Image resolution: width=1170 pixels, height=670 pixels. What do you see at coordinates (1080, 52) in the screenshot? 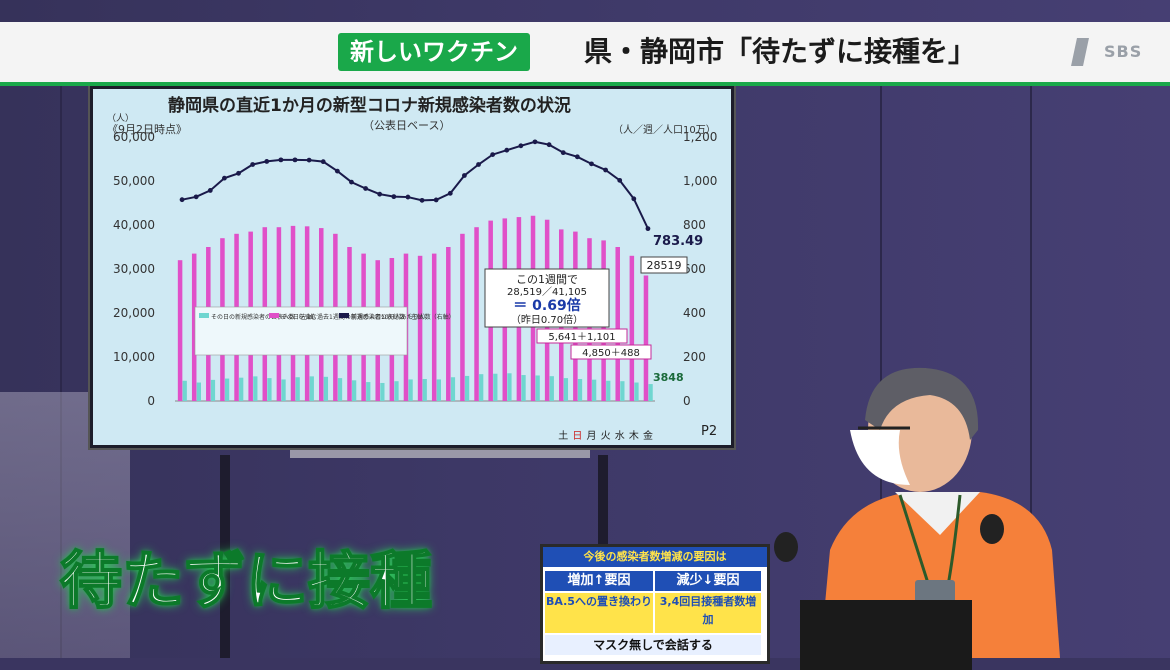
I see `logo-mark-icon` at bounding box center [1080, 52].